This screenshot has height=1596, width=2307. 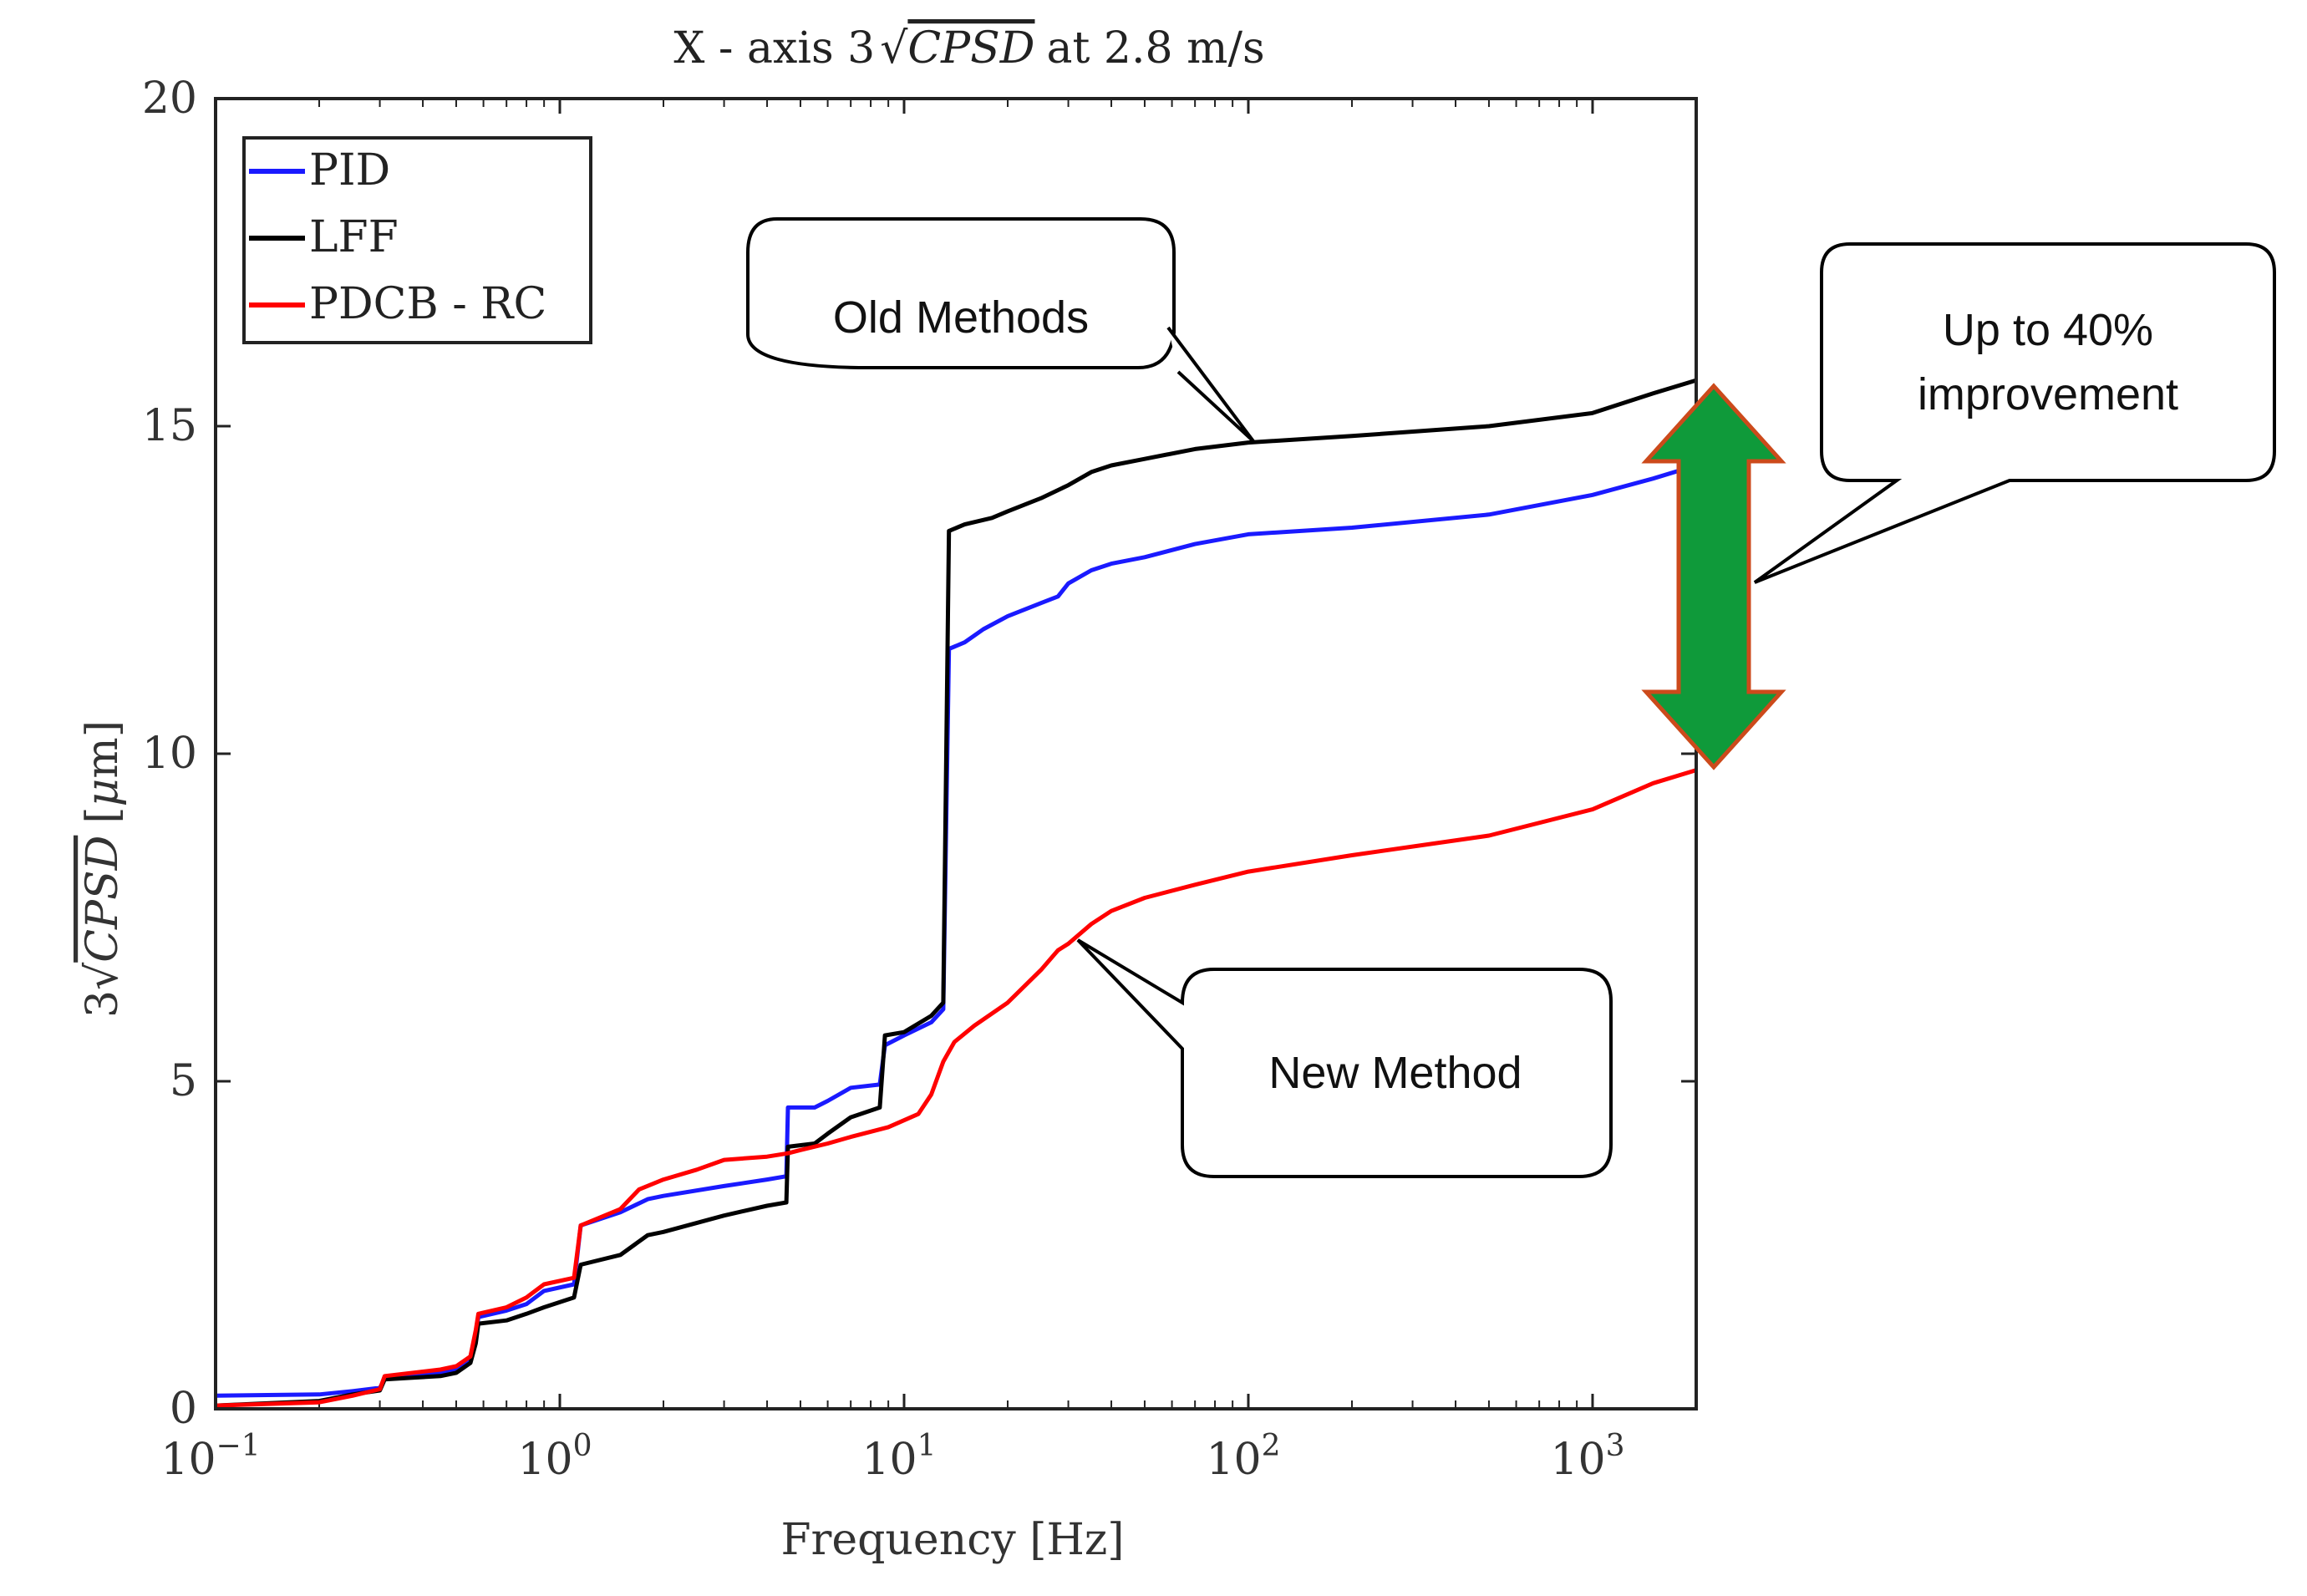 What do you see at coordinates (349, 170) in the screenshot?
I see `legend-label-pid: PID` at bounding box center [349, 170].